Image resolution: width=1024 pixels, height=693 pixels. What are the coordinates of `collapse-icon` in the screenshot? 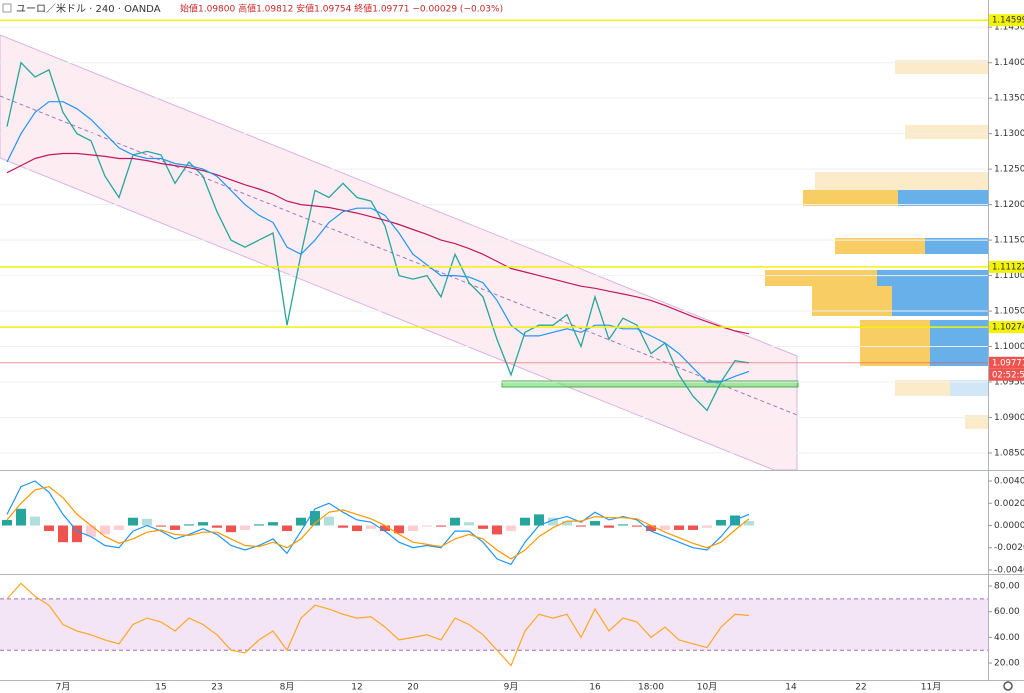 It's located at (7, 8).